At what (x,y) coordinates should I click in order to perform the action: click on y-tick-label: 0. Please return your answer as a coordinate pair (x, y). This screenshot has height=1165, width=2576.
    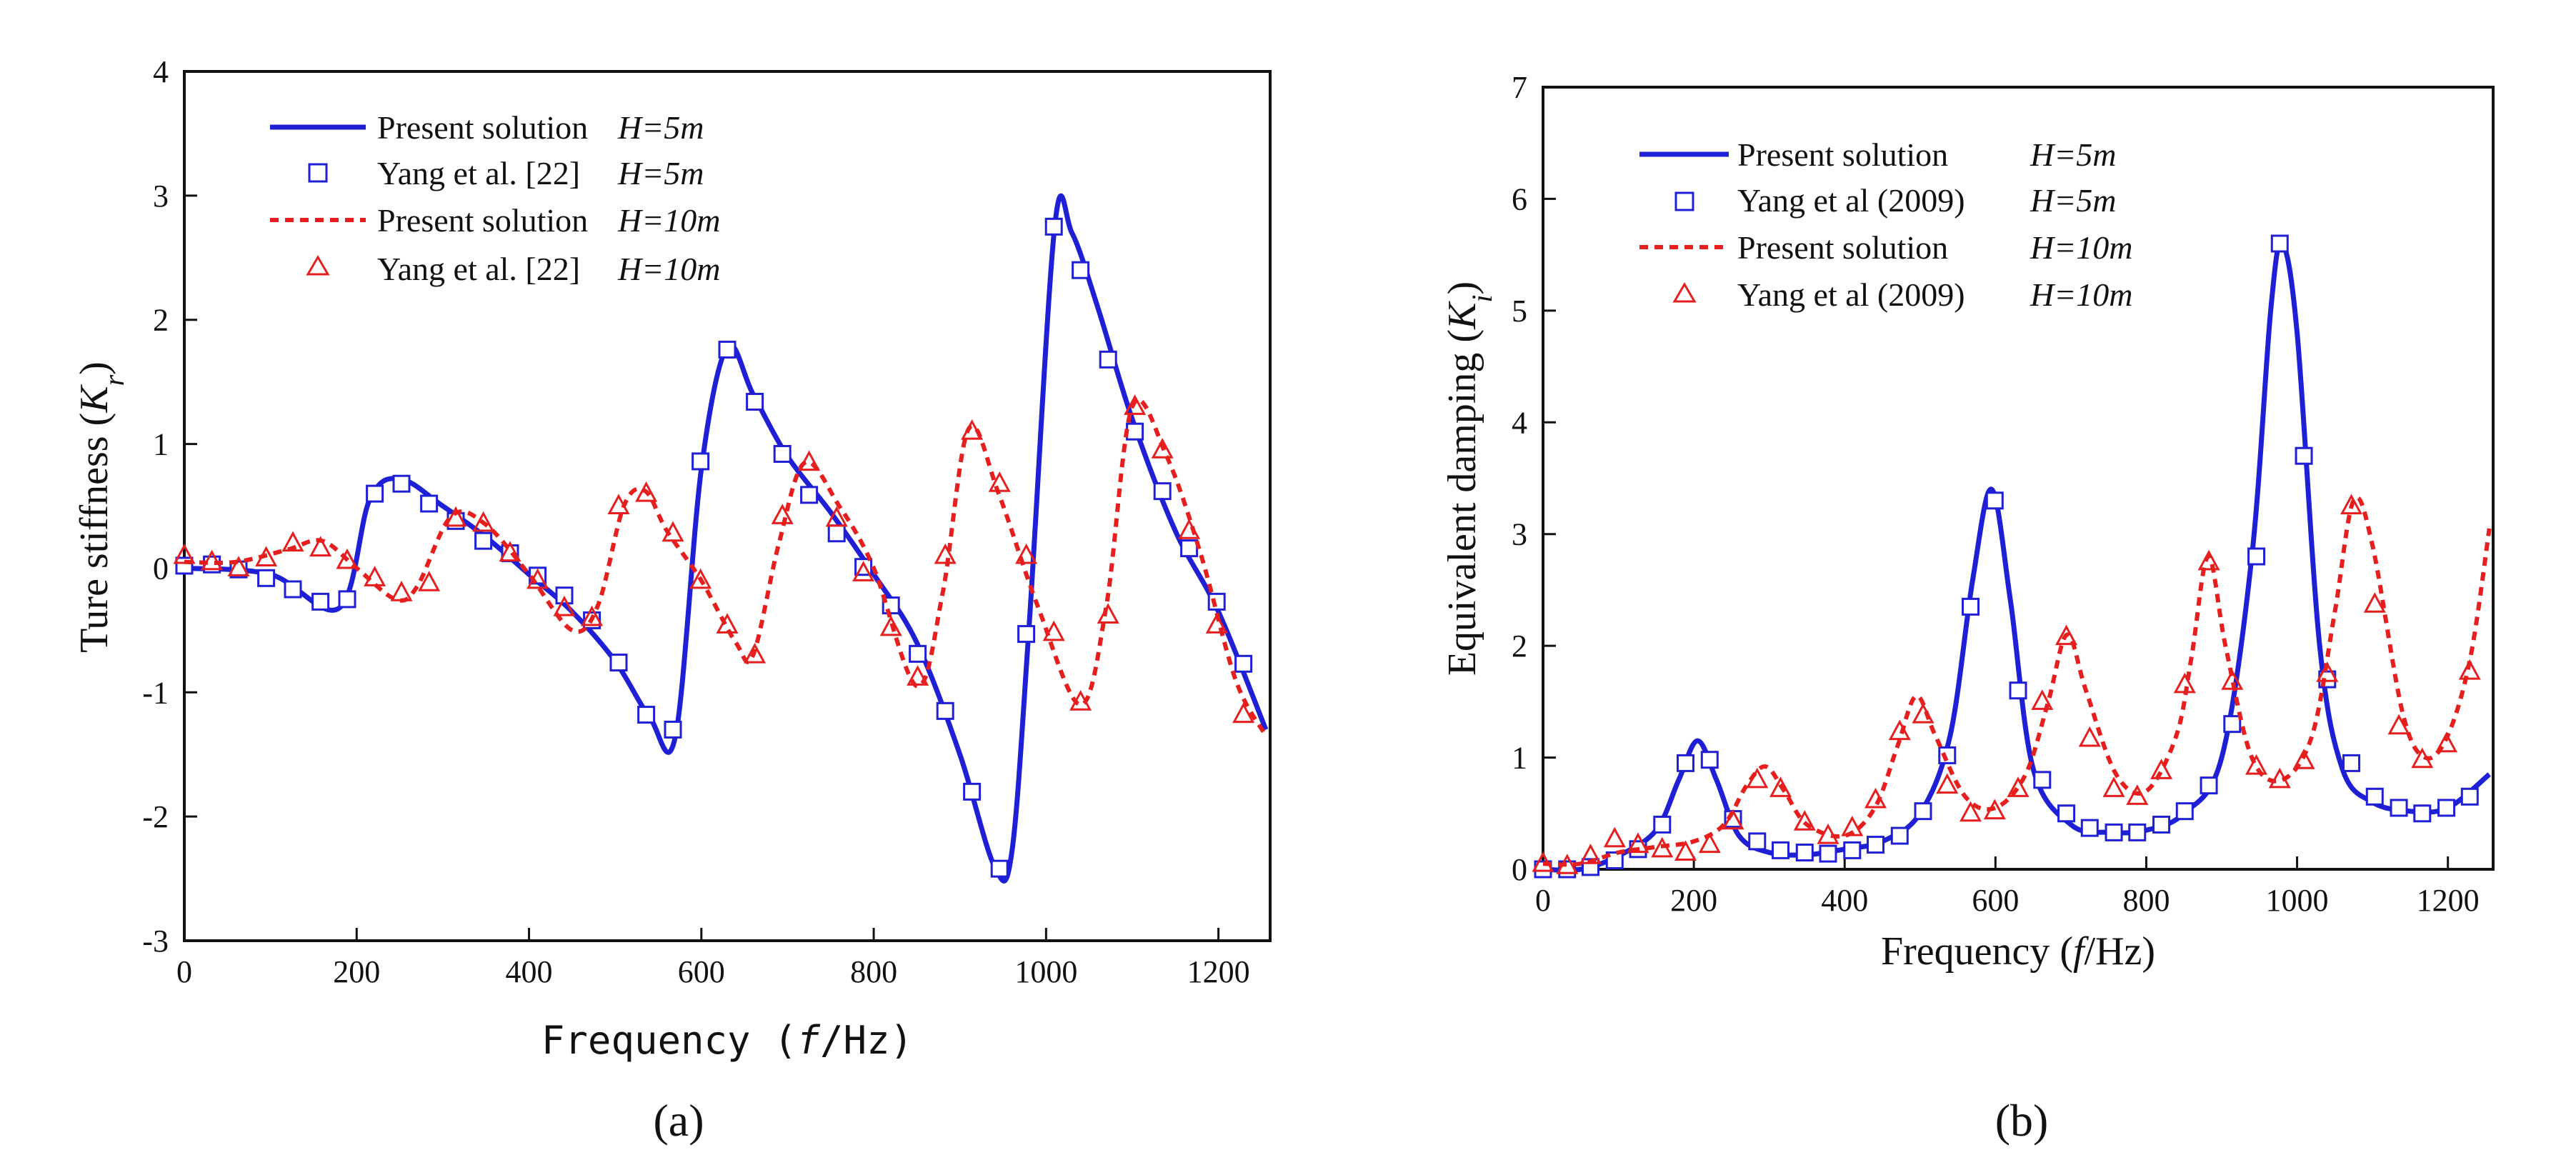
    Looking at the image, I should click on (161, 568).